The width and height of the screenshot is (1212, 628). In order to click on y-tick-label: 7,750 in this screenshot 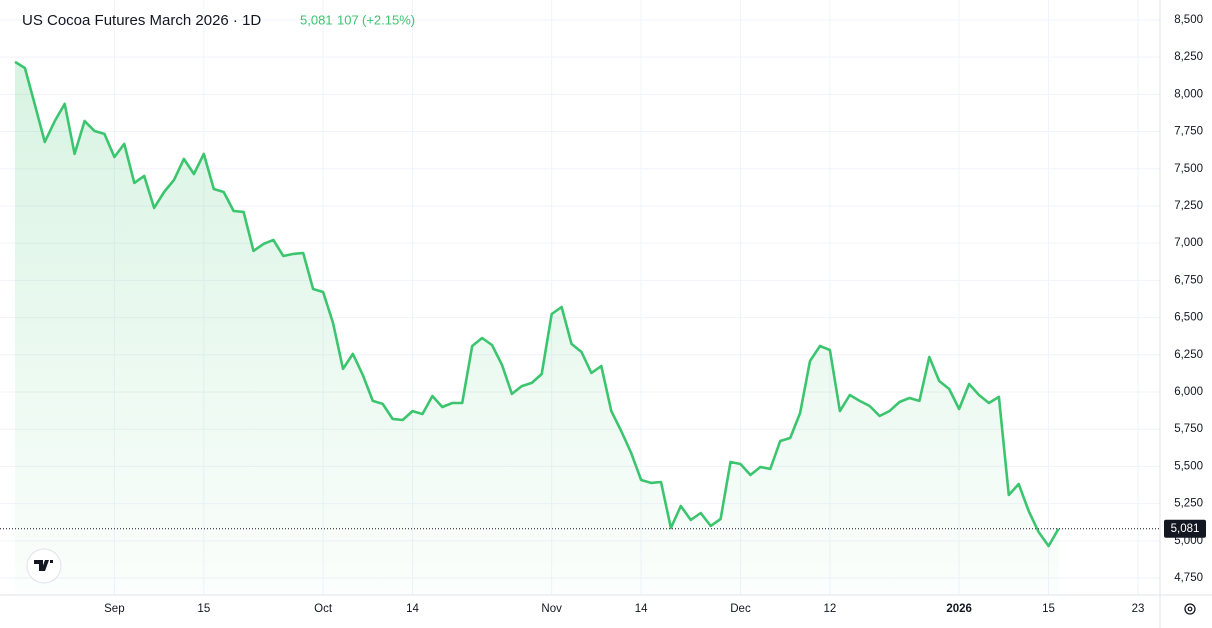, I will do `click(1188, 132)`.